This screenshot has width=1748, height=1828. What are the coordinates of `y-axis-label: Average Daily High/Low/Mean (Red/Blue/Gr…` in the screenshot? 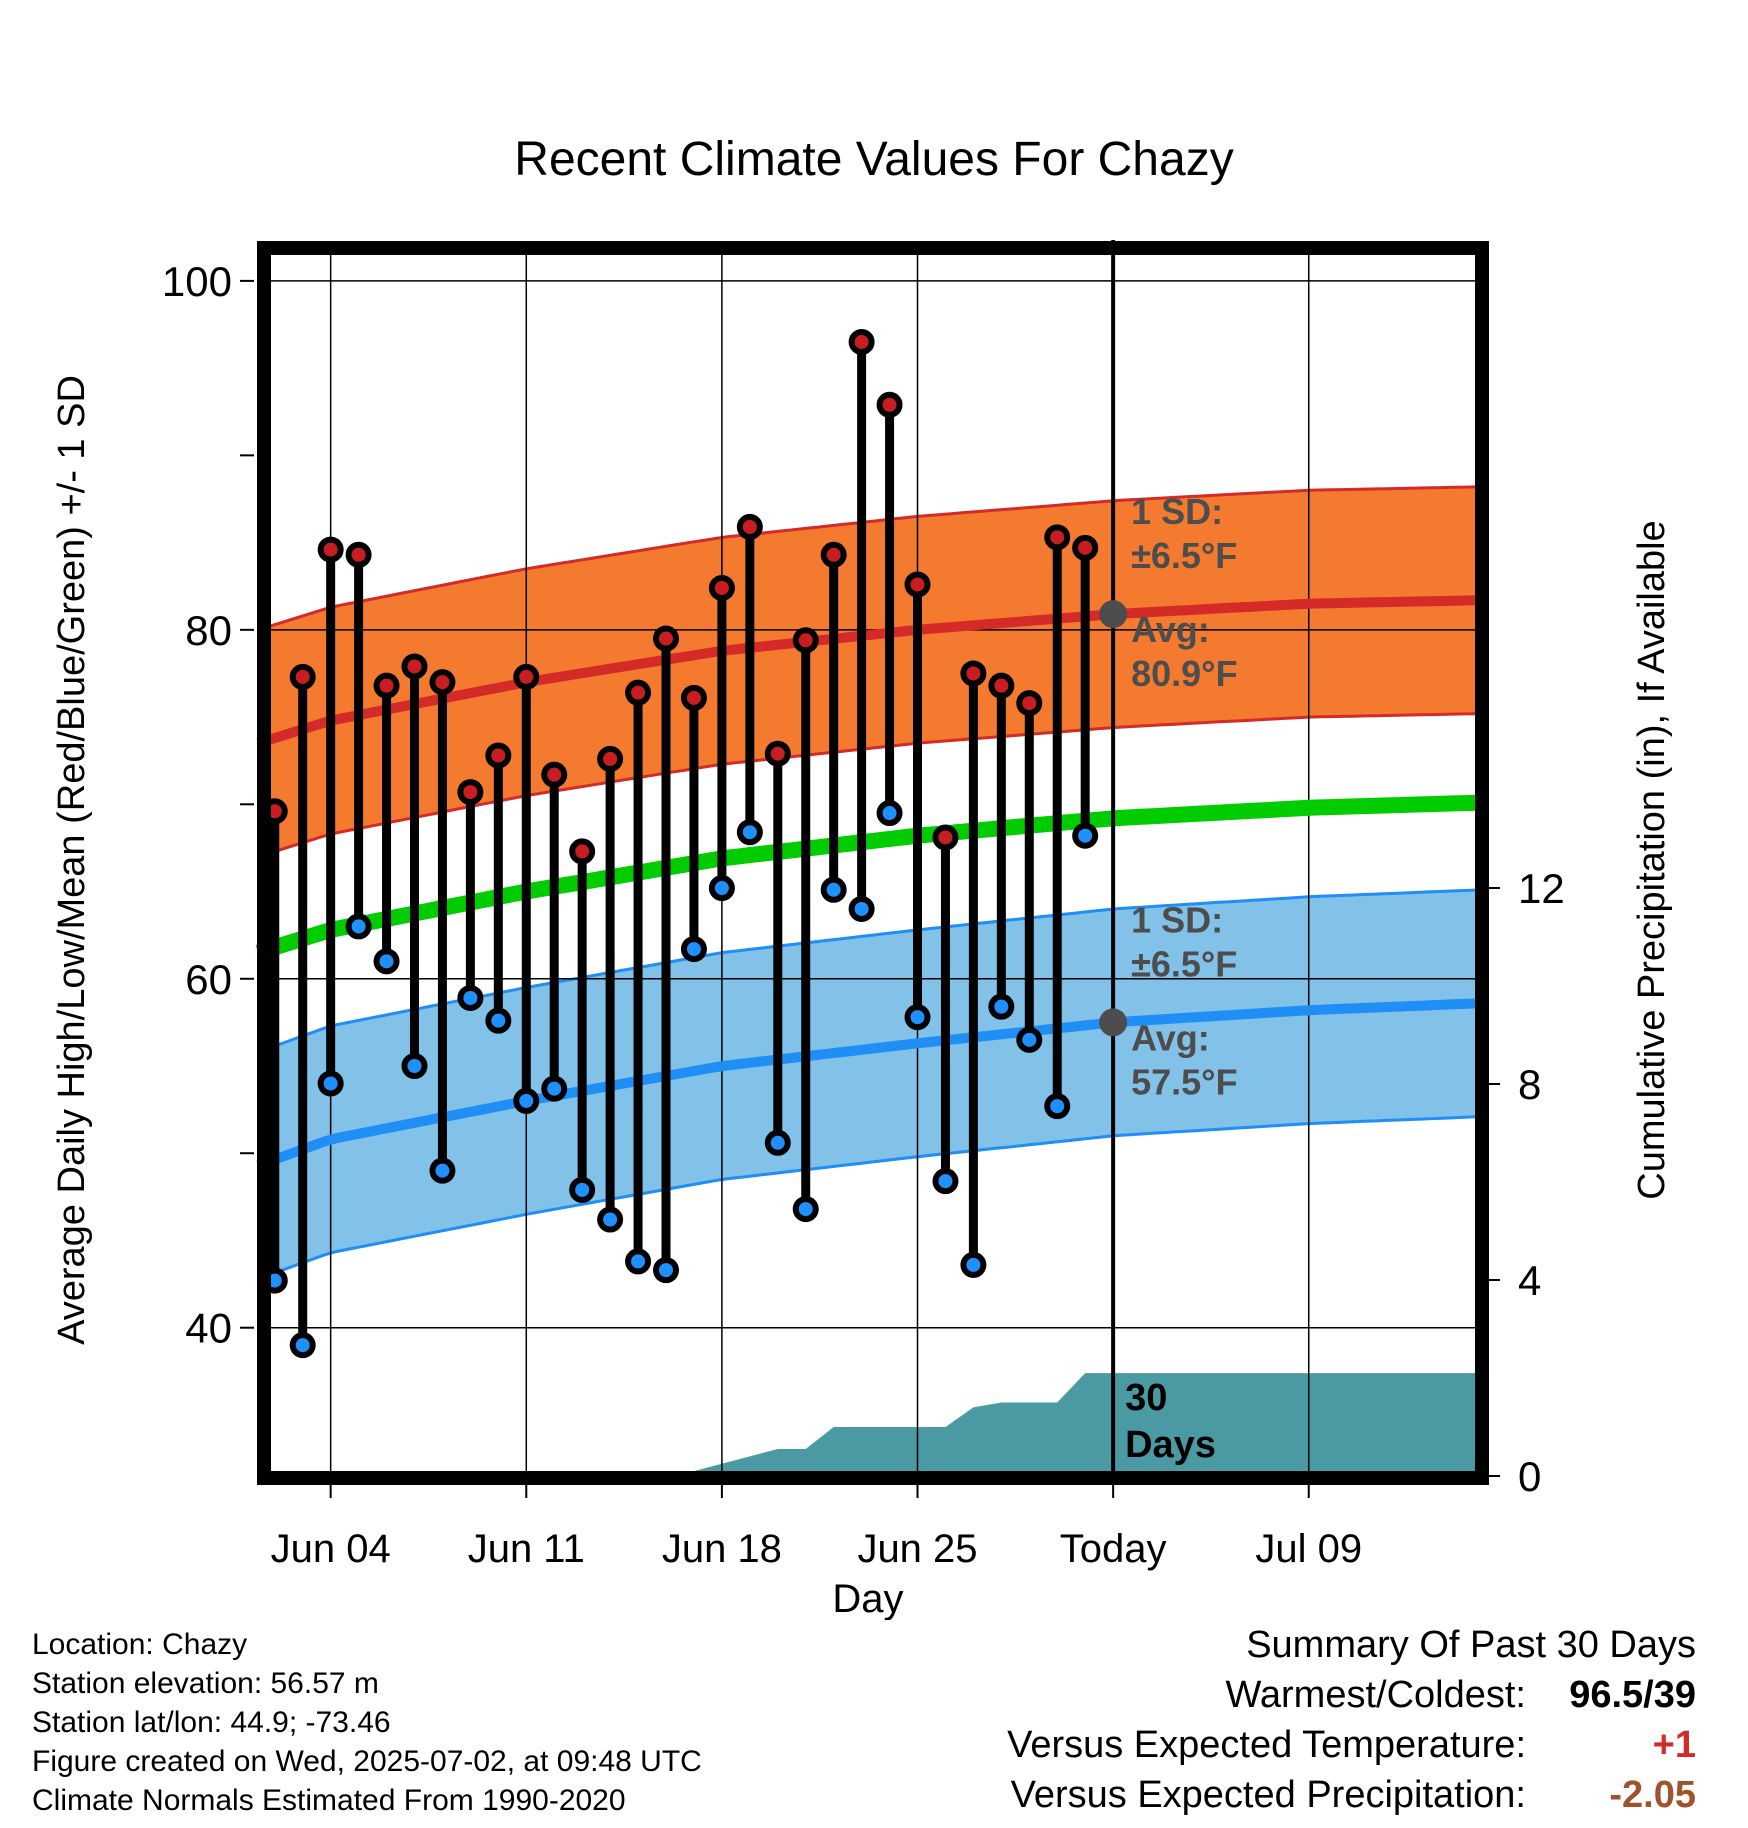 It's located at (72, 860).